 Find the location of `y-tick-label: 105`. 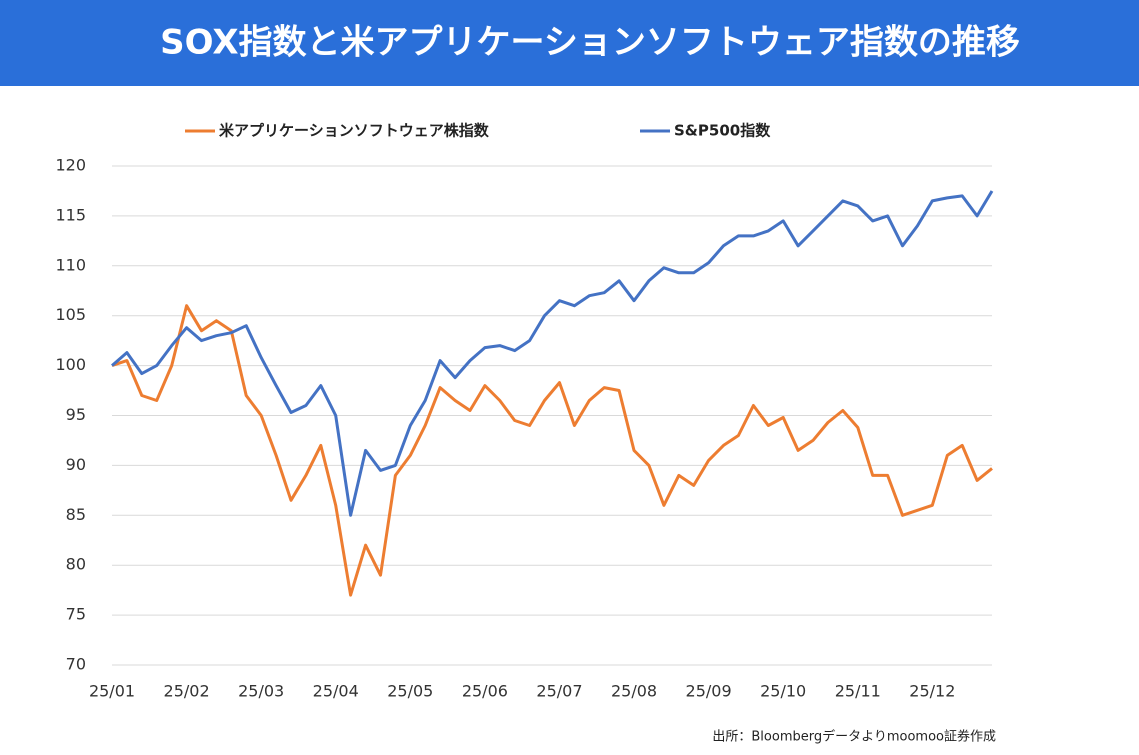

y-tick-label: 105 is located at coordinates (70, 314).